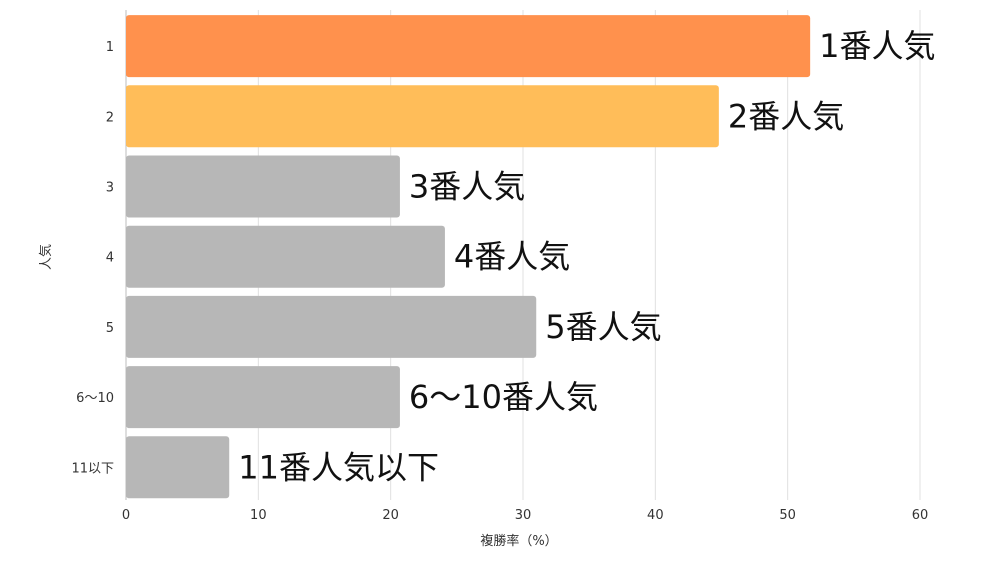 Image resolution: width=1000 pixels, height=562 pixels. I want to click on data-label: 5番人気, so click(603, 327).